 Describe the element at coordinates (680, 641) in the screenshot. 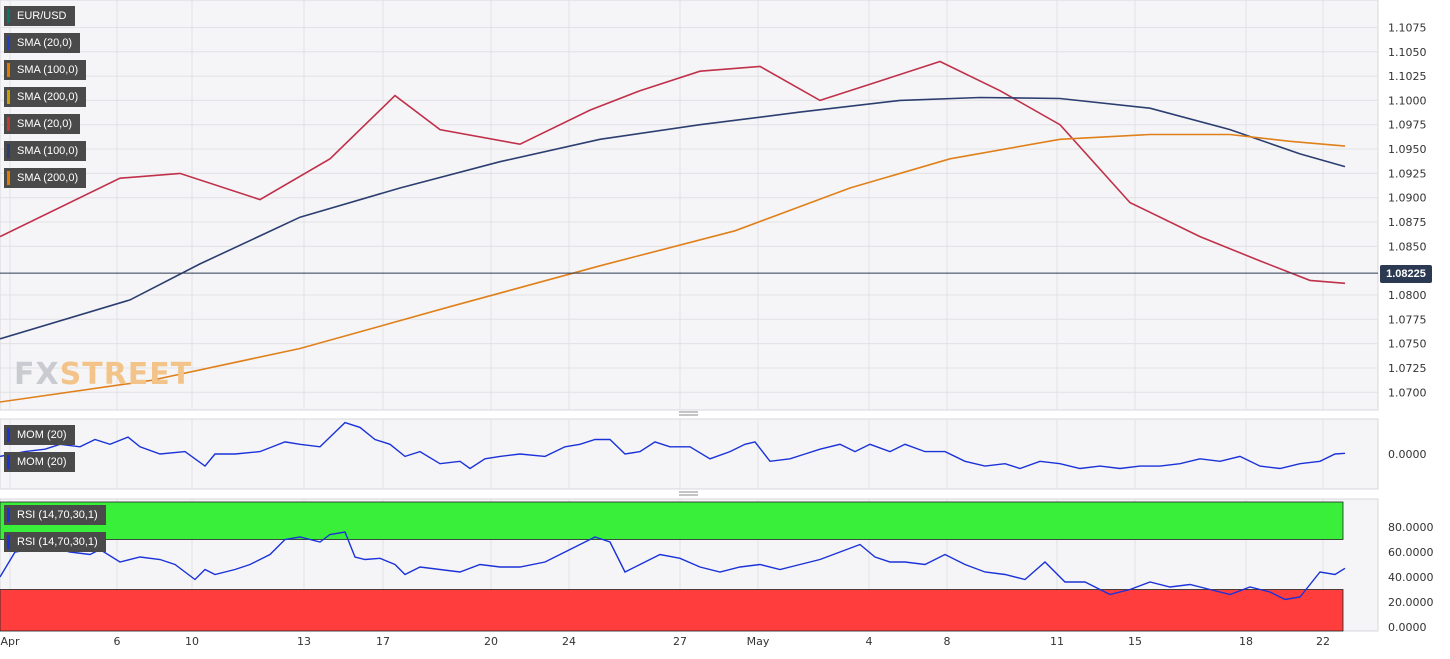

I see `x-tick-label: 27` at that location.